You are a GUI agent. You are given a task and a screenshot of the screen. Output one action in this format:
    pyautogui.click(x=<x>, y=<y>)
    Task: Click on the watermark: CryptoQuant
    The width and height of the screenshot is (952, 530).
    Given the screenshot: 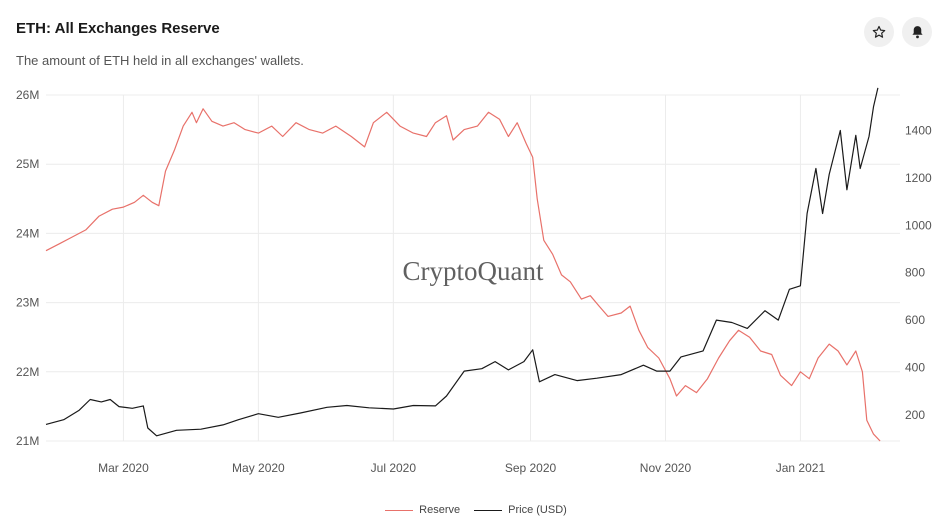 What is the action you would take?
    pyautogui.click(x=473, y=271)
    